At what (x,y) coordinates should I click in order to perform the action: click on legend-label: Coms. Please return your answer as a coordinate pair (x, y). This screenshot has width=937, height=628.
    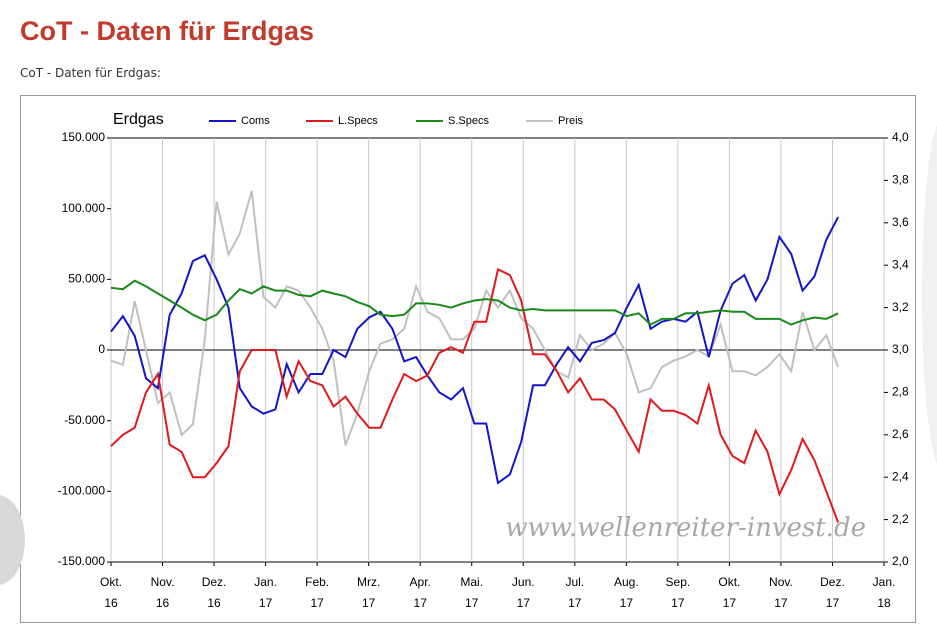
    Looking at the image, I should click on (255, 121).